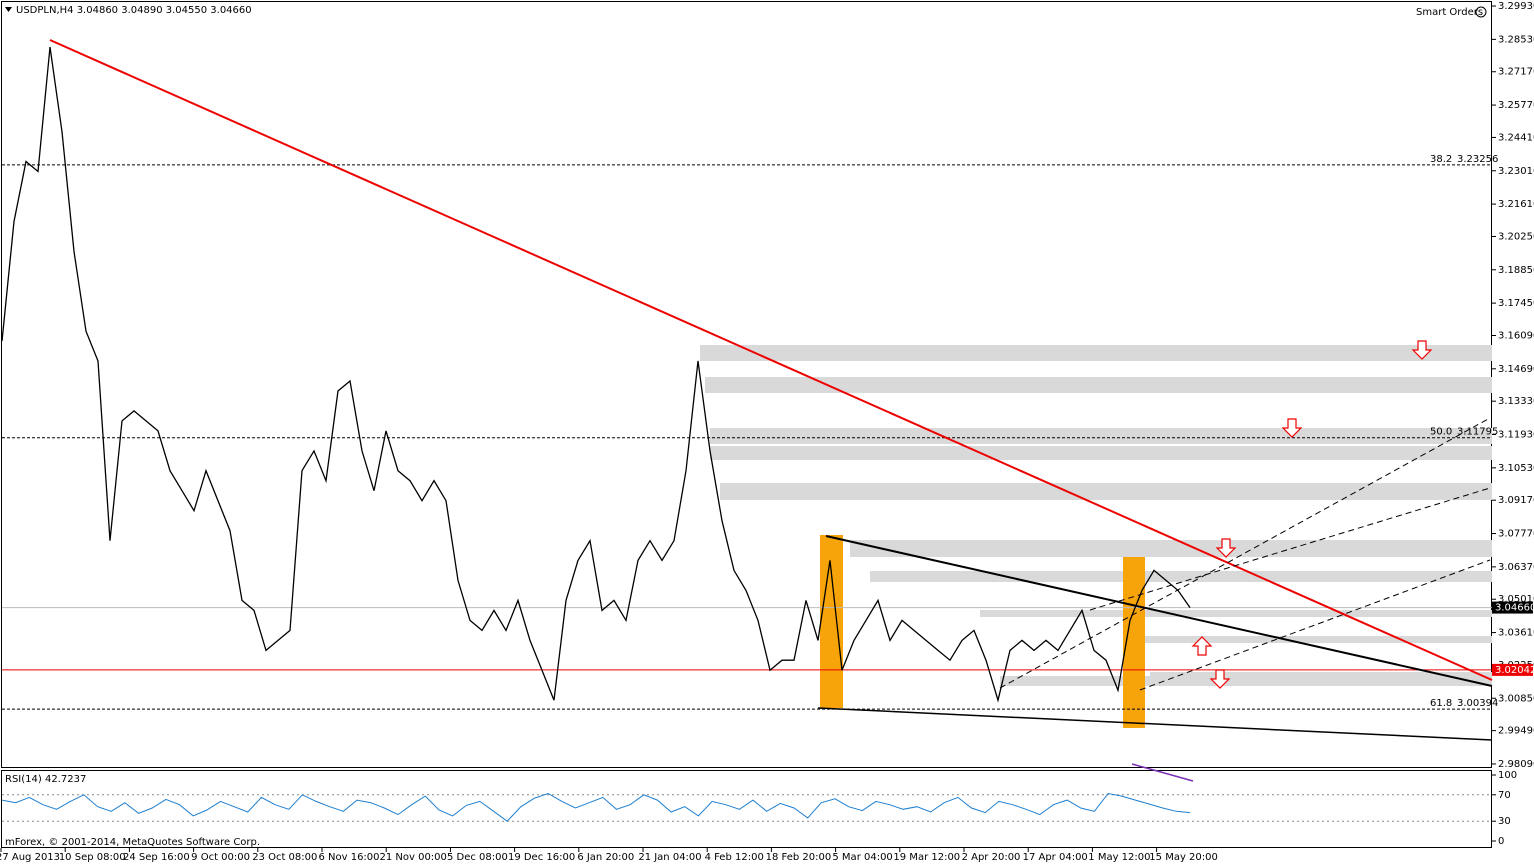  What do you see at coordinates (1516, 435) in the screenshot?
I see `y-tick-label: 3.11930` at bounding box center [1516, 435].